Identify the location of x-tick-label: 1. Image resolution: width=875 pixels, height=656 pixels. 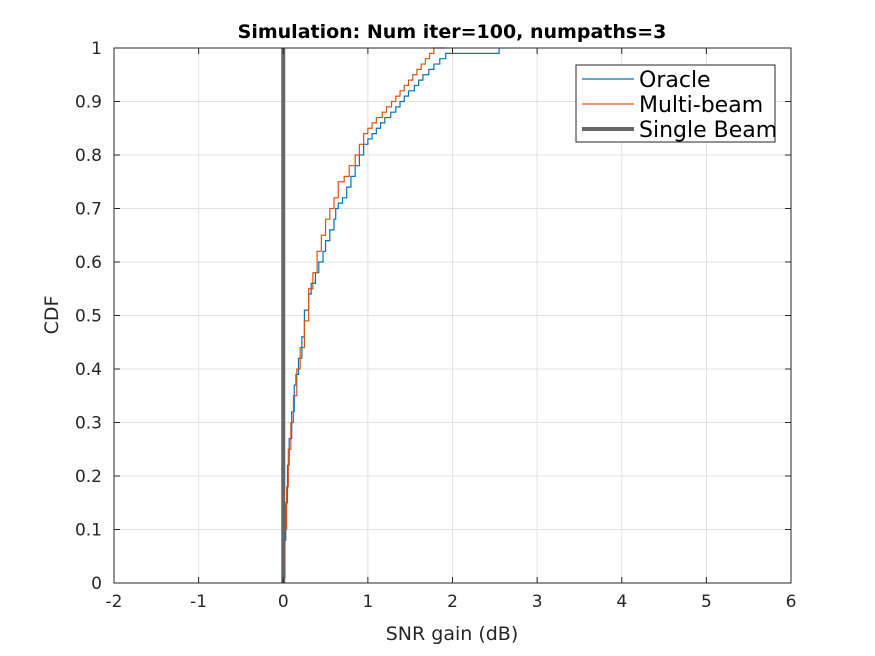
(367, 602).